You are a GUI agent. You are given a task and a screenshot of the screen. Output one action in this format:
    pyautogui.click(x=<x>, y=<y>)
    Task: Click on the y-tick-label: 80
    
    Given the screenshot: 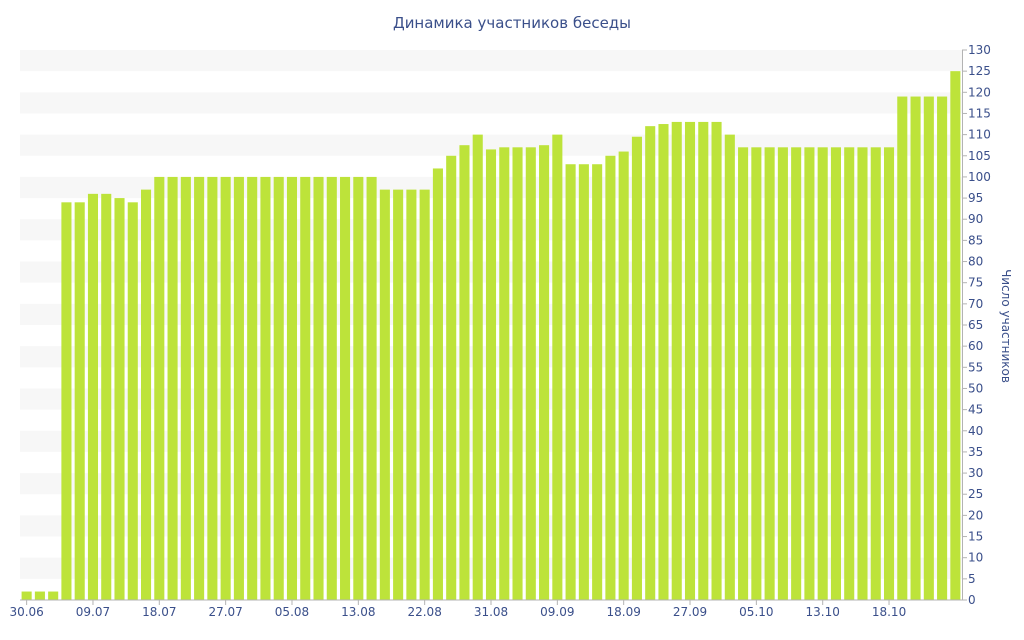 What is the action you would take?
    pyautogui.click(x=975, y=262)
    